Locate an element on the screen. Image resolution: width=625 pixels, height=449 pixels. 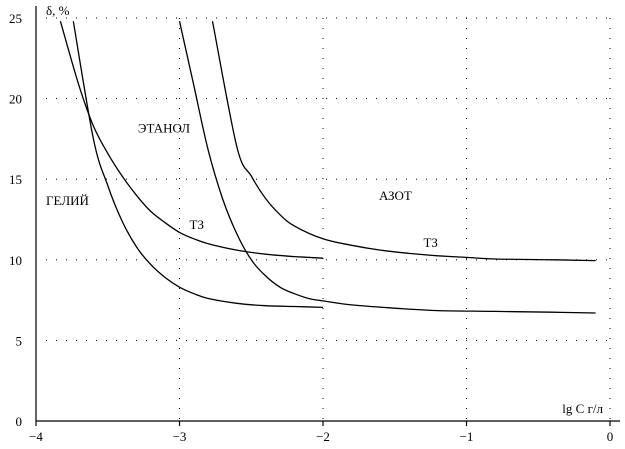
x-tick-label: −3 is located at coordinates (180, 436).